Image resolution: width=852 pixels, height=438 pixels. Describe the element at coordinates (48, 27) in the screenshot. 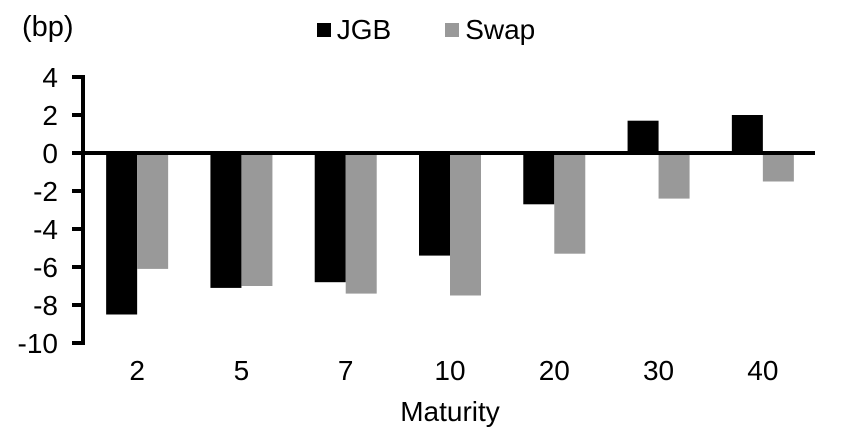

I see `y-axis-unit-label: (bp)` at that location.